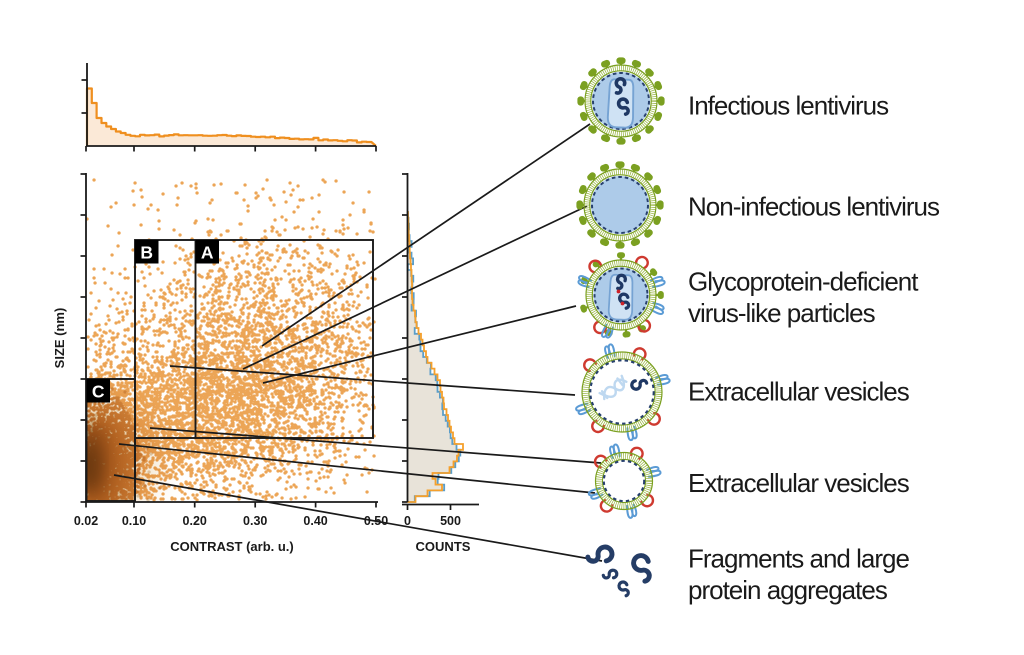 The height and width of the screenshot is (655, 1024). What do you see at coordinates (788, 590) in the screenshot?
I see `svg-text: protein aggregates` at bounding box center [788, 590].